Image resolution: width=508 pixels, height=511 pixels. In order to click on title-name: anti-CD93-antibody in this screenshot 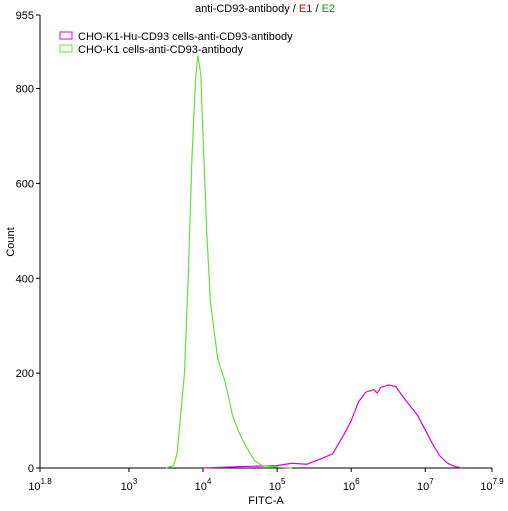, I will do `click(242, 9)`.